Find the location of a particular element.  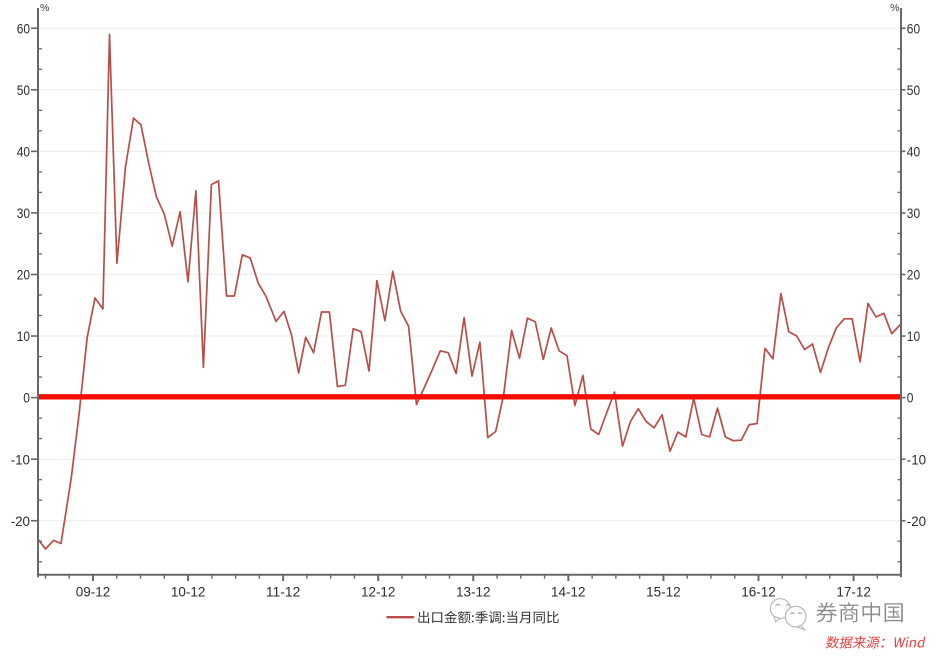

svg-text: 15-12 is located at coordinates (663, 592).